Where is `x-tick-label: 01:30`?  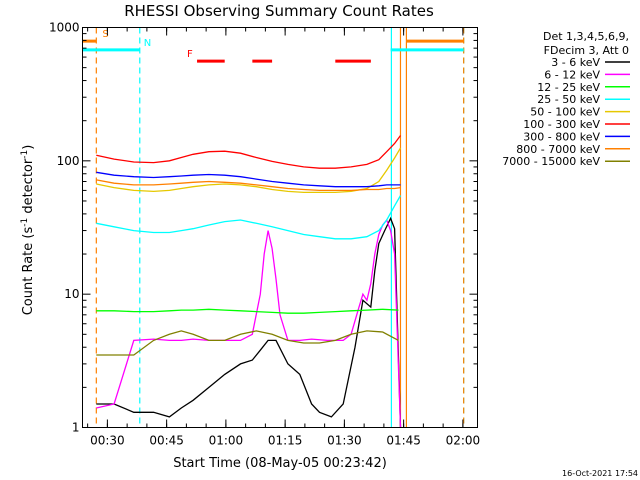
x-tick-label: 01:30 is located at coordinates (344, 441).